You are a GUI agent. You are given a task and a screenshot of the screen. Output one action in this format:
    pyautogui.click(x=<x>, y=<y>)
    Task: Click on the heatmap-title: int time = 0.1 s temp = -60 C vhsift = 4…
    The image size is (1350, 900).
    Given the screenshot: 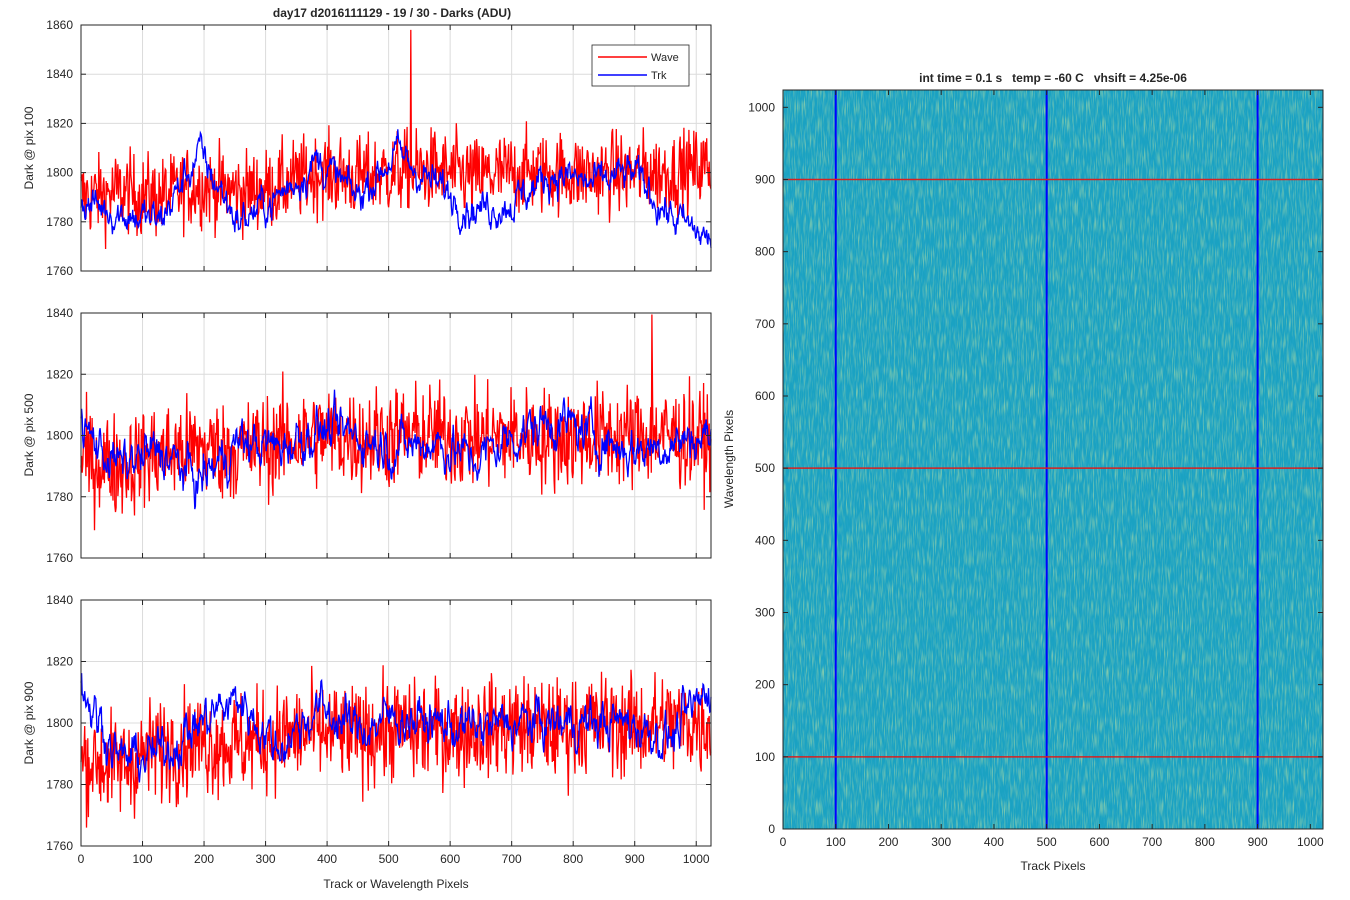 What is the action you would take?
    pyautogui.click(x=1053, y=78)
    